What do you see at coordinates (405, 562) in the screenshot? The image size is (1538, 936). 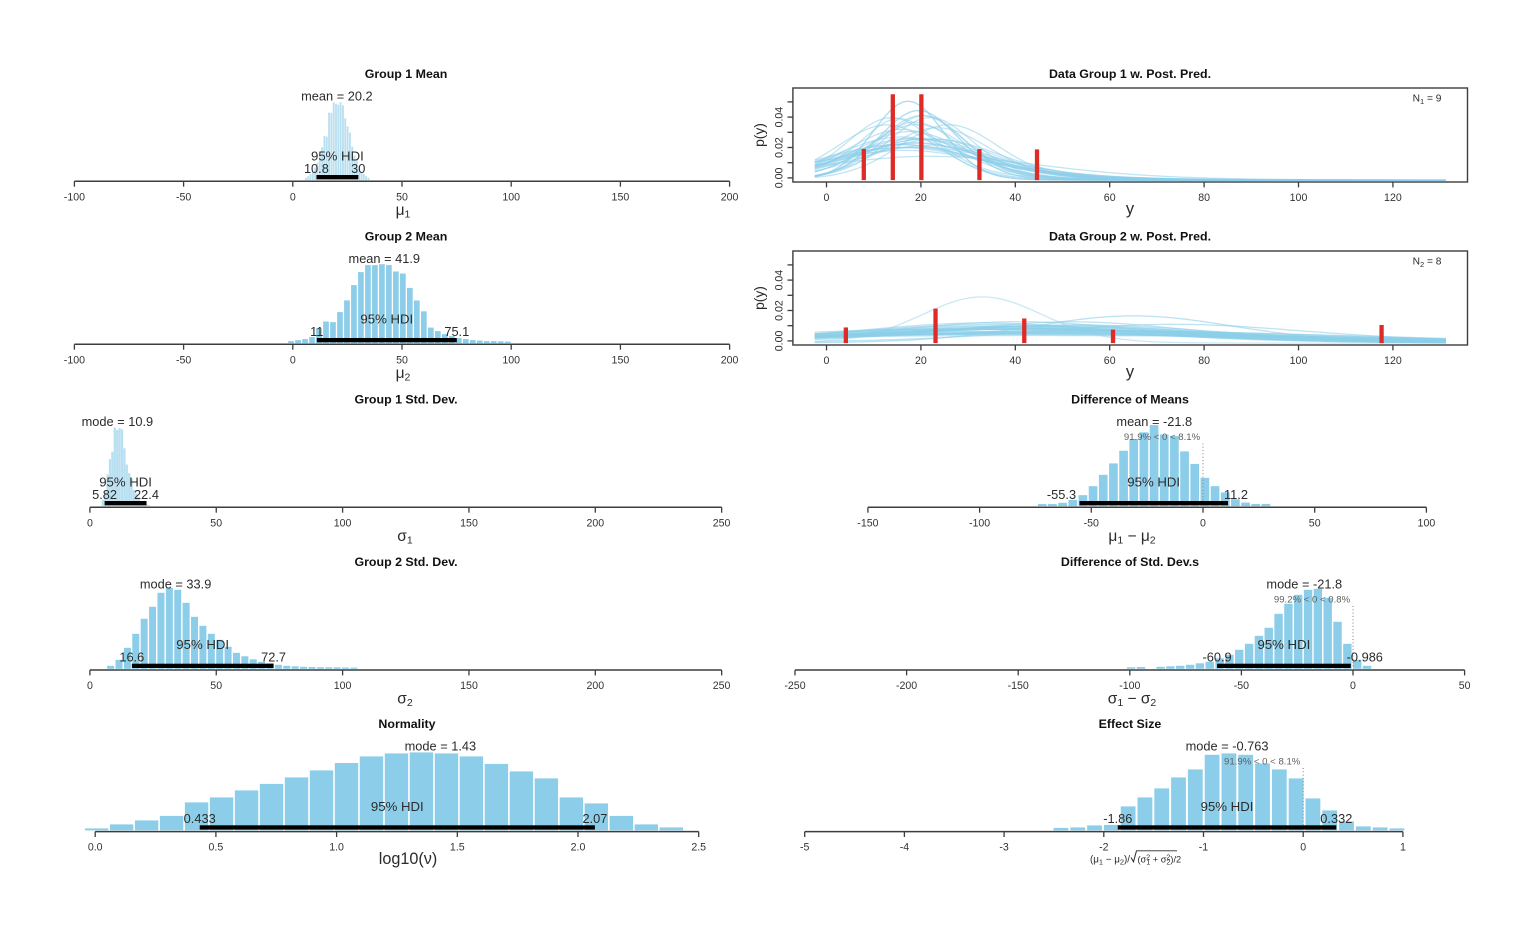 I see `svg-text: Group 2 Std. Dev.` at bounding box center [405, 562].